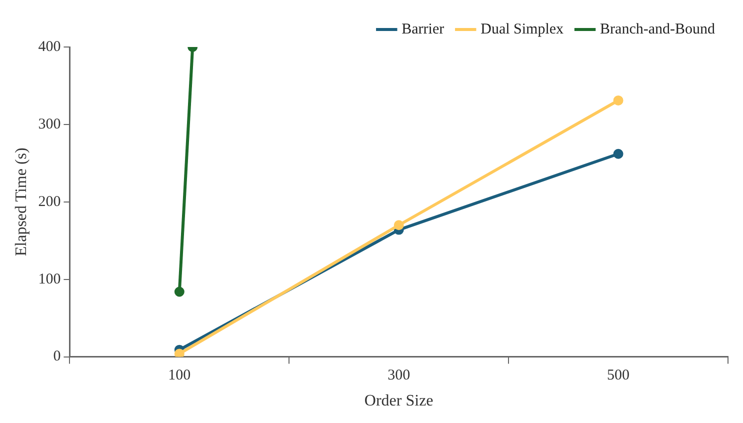 The width and height of the screenshot is (743, 423). Describe the element at coordinates (49, 202) in the screenshot. I see `y-tick-label: 200` at that location.